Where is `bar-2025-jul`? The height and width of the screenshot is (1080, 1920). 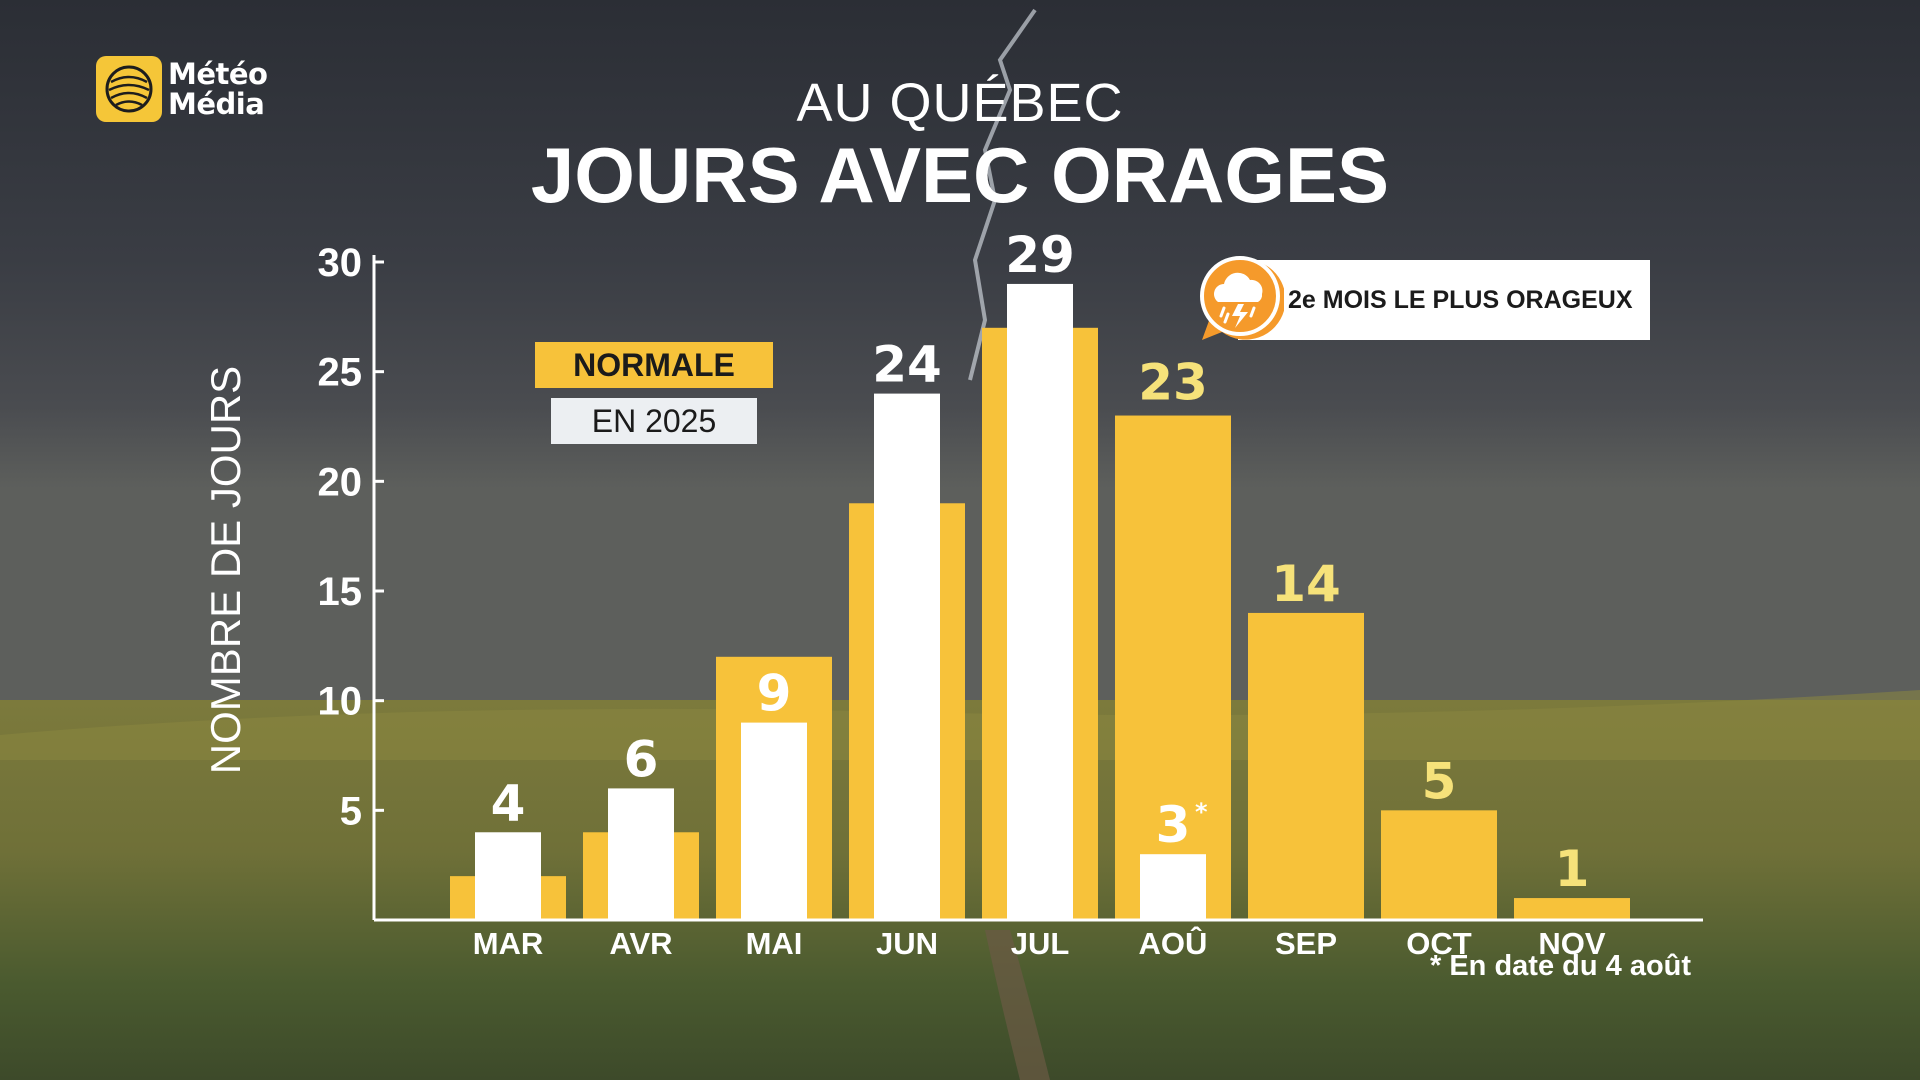 bar-2025-jul is located at coordinates (1040, 601).